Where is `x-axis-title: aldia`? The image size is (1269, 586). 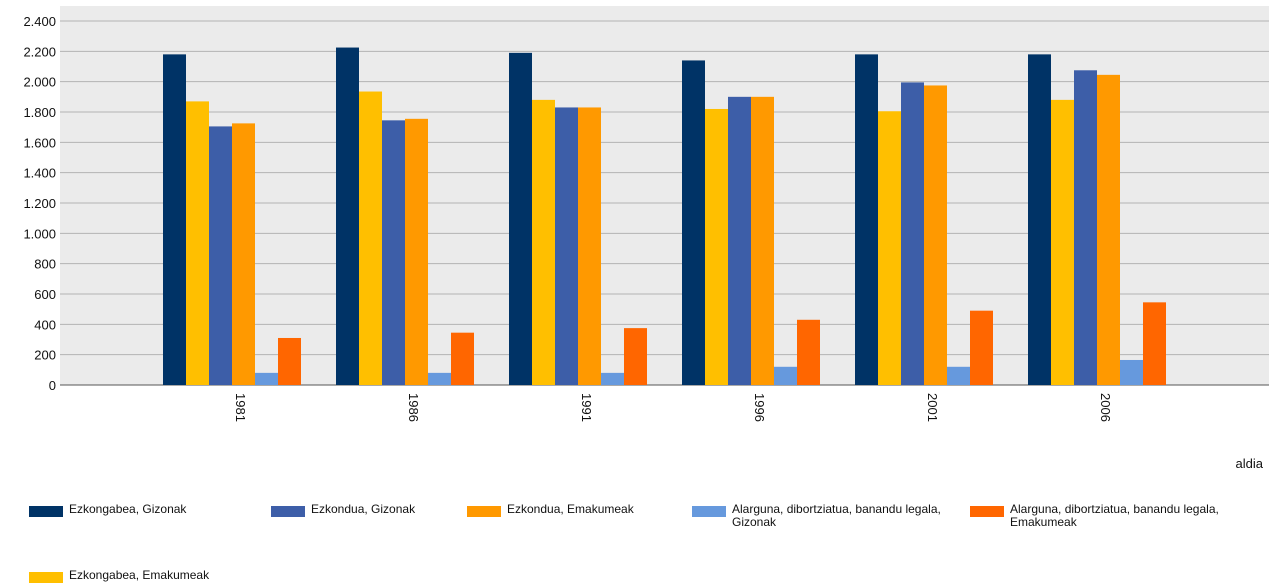
x-axis-title: aldia is located at coordinates (1250, 463).